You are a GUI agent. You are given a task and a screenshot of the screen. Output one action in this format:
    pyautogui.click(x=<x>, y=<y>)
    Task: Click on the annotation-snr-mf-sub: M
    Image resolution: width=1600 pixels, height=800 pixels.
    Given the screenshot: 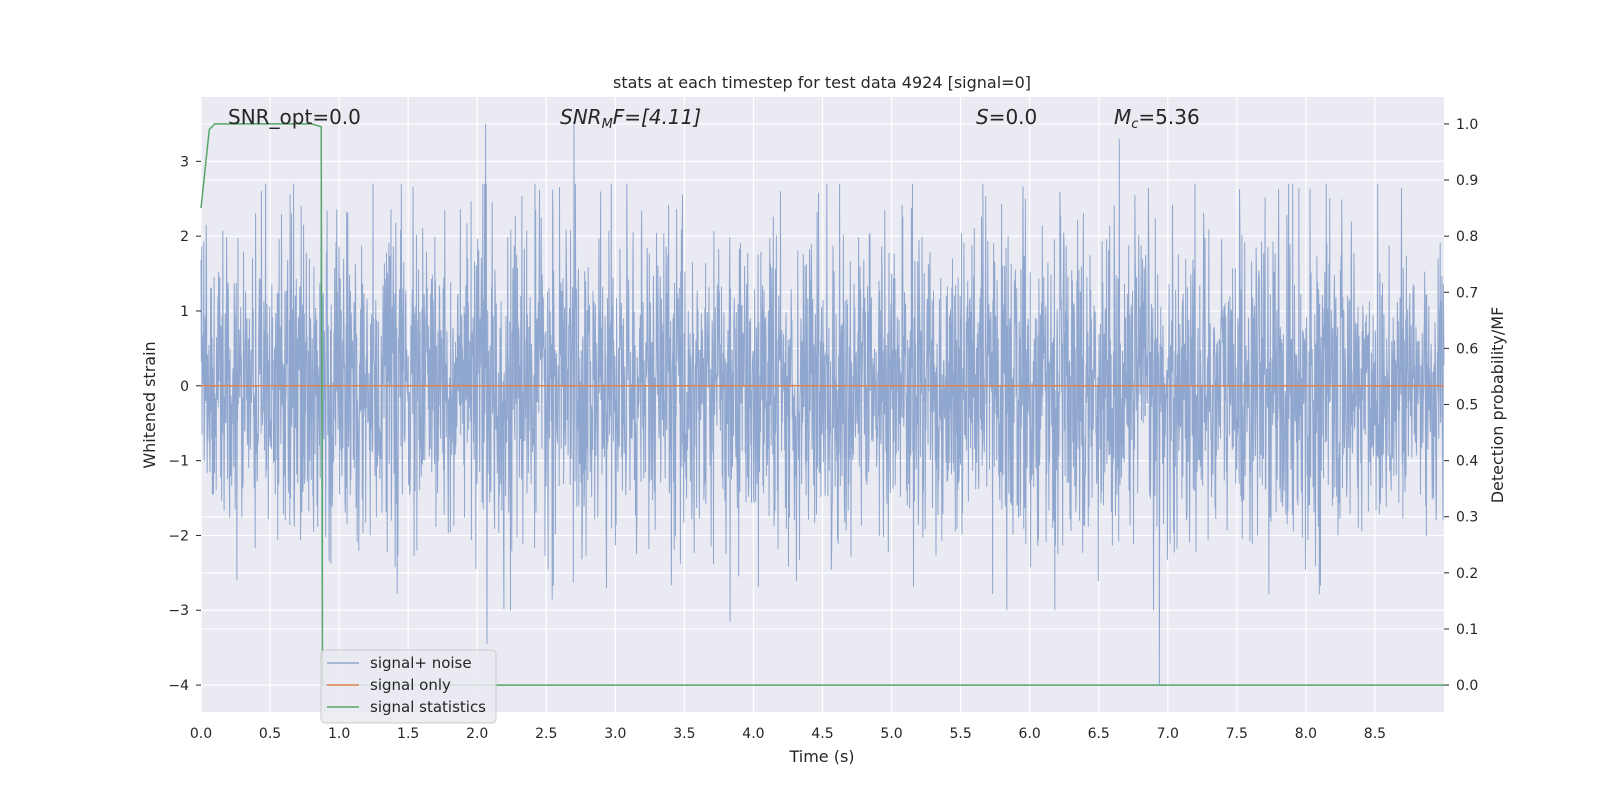 What is the action you would take?
    pyautogui.click(x=607, y=124)
    